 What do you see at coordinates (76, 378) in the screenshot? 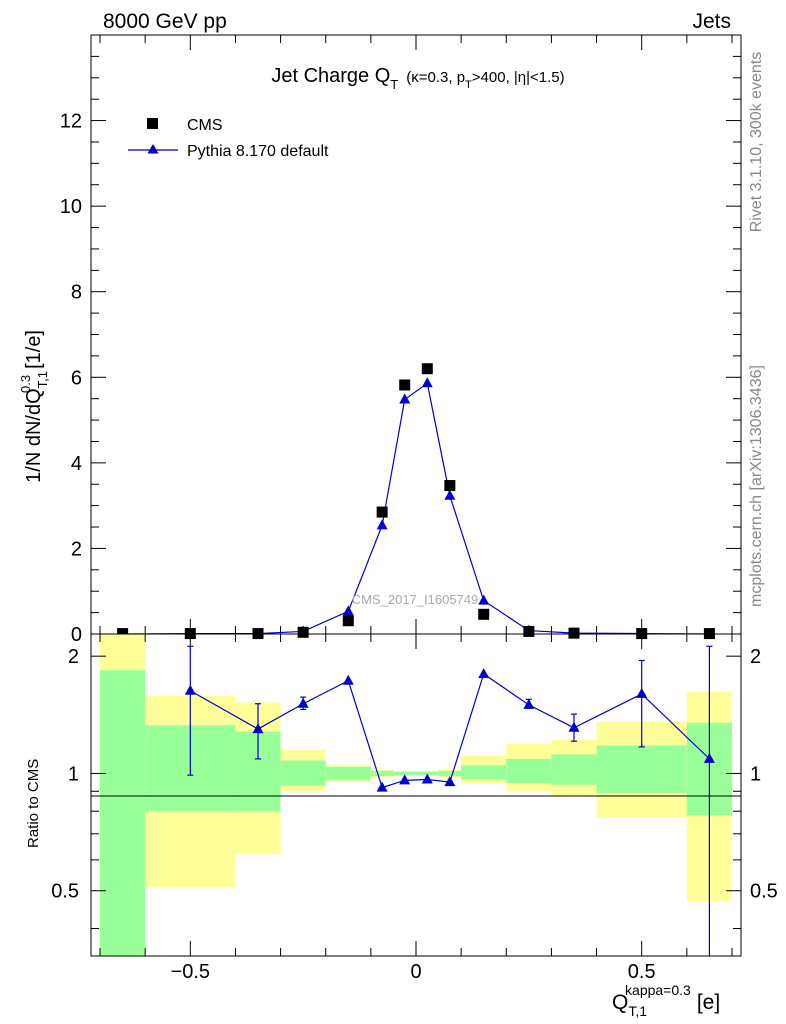
I see `main-y-tick-label: 6` at bounding box center [76, 378].